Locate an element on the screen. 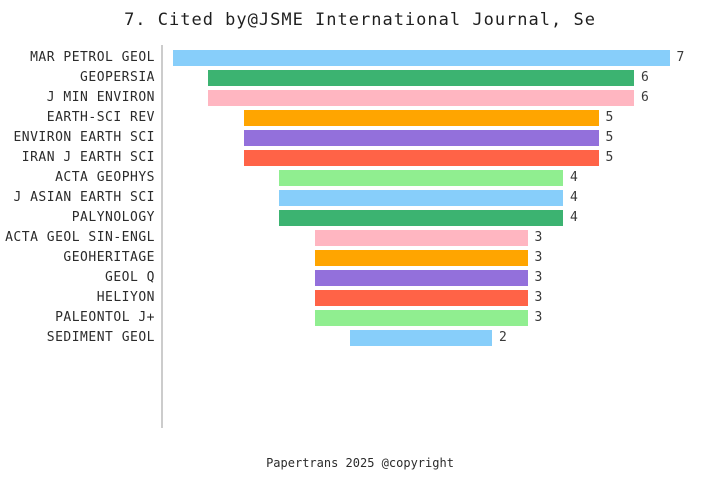 The width and height of the screenshot is (720, 480). bar-row: GEOHERITAGE 3 is located at coordinates (360, 258).